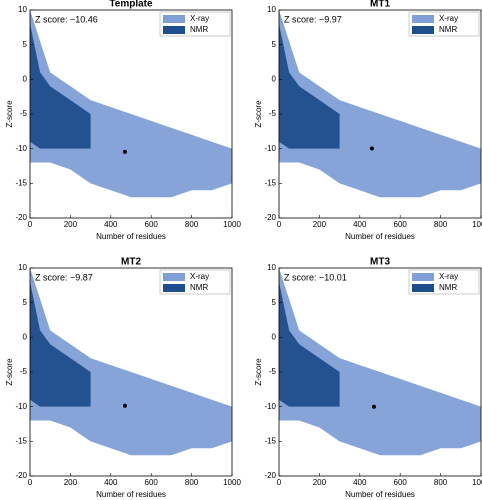 This screenshot has height=500, width=482. I want to click on z-score-annotation: Z score: −9.87, so click(64, 277).